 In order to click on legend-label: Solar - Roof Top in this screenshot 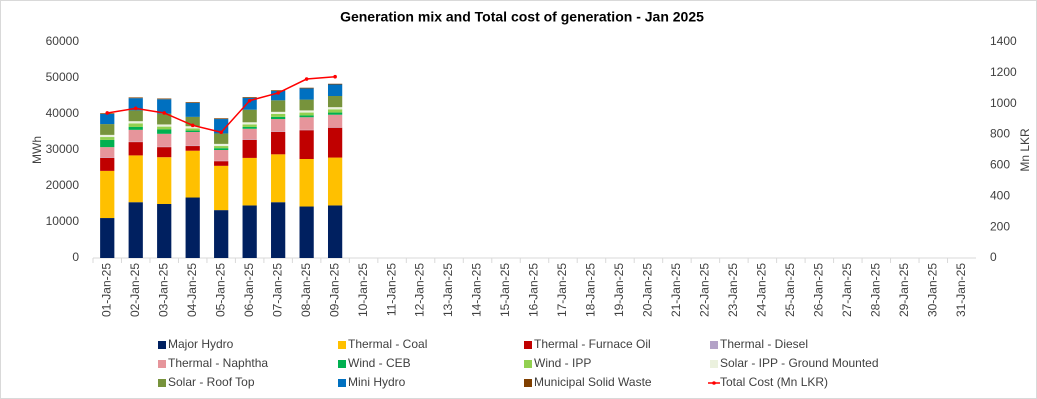, I will do `click(211, 382)`.